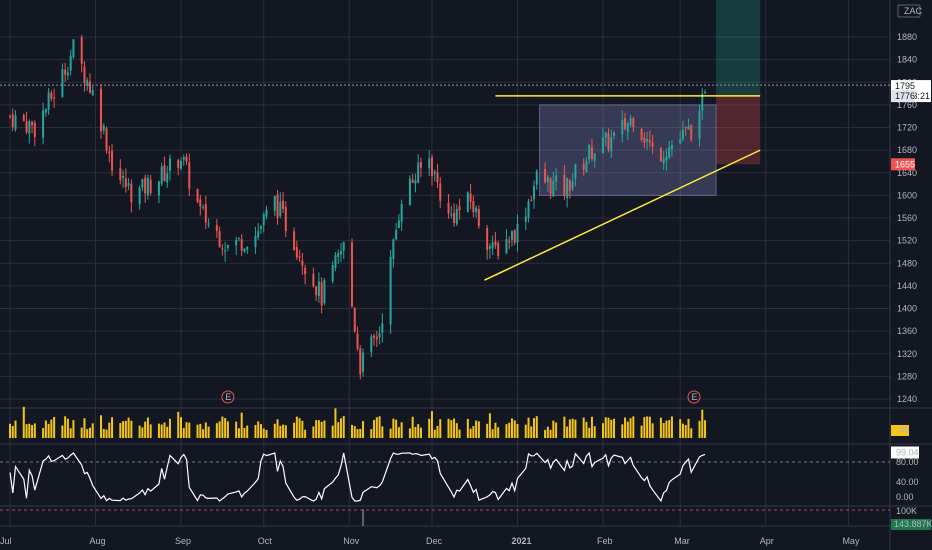 Image resolution: width=932 pixels, height=550 pixels. Describe the element at coordinates (851, 541) in the screenshot. I see `time-tick-label: May` at that location.